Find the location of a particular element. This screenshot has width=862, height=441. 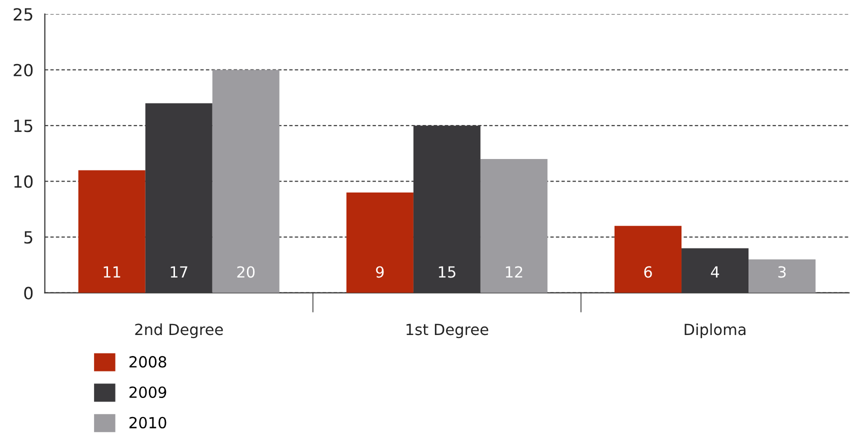

y-tick-label: 0 is located at coordinates (28, 293).